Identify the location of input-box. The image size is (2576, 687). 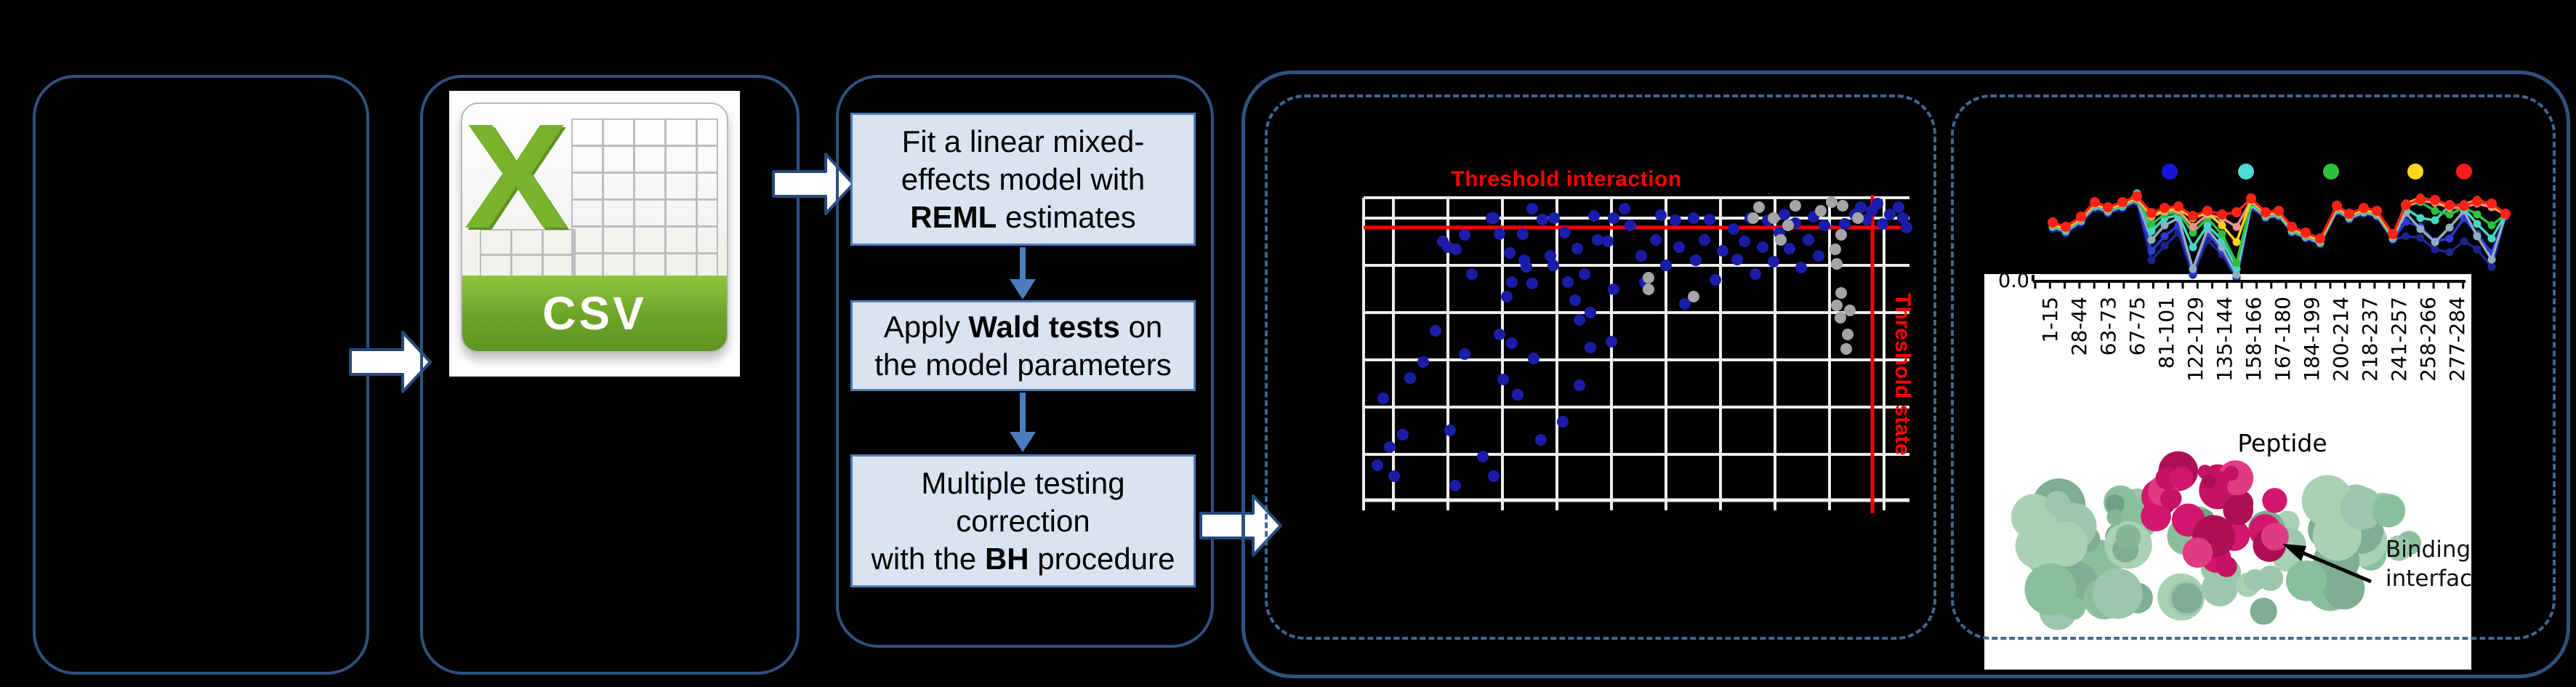
(201, 375).